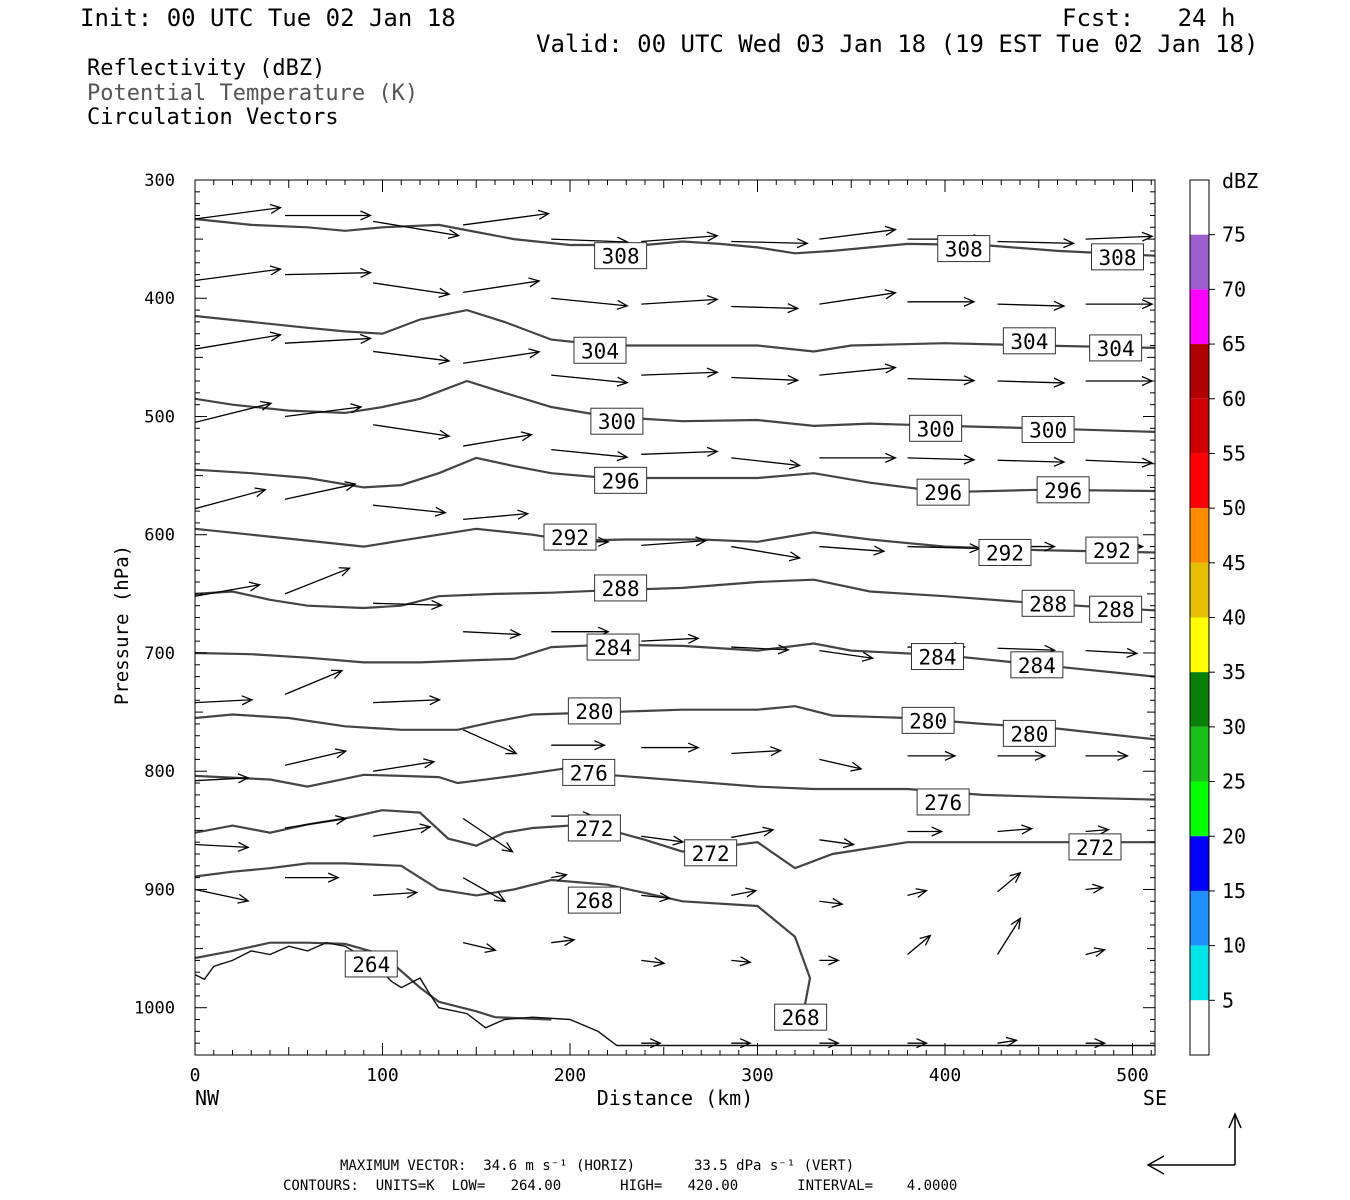  Describe the element at coordinates (159, 772) in the screenshot. I see `y-tick-label: 800` at that location.